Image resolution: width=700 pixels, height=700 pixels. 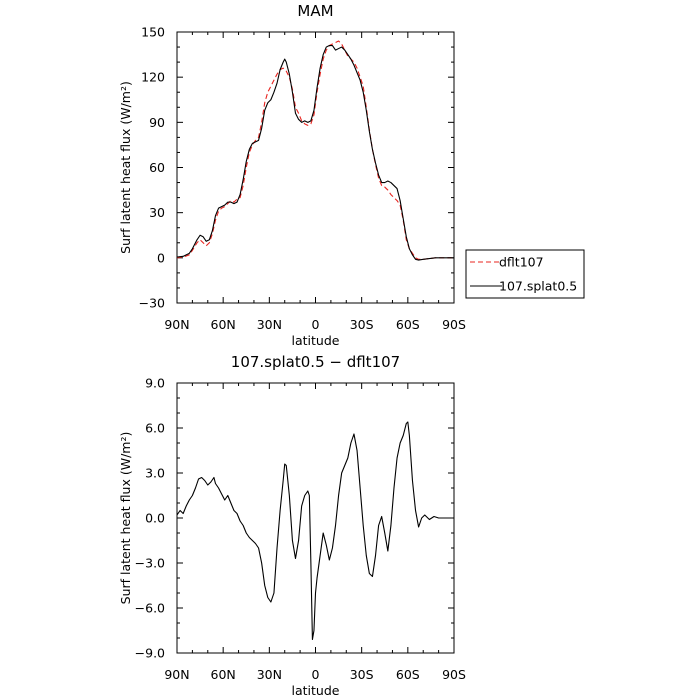 I want to click on series-line-dflt107, so click(x=315, y=150).